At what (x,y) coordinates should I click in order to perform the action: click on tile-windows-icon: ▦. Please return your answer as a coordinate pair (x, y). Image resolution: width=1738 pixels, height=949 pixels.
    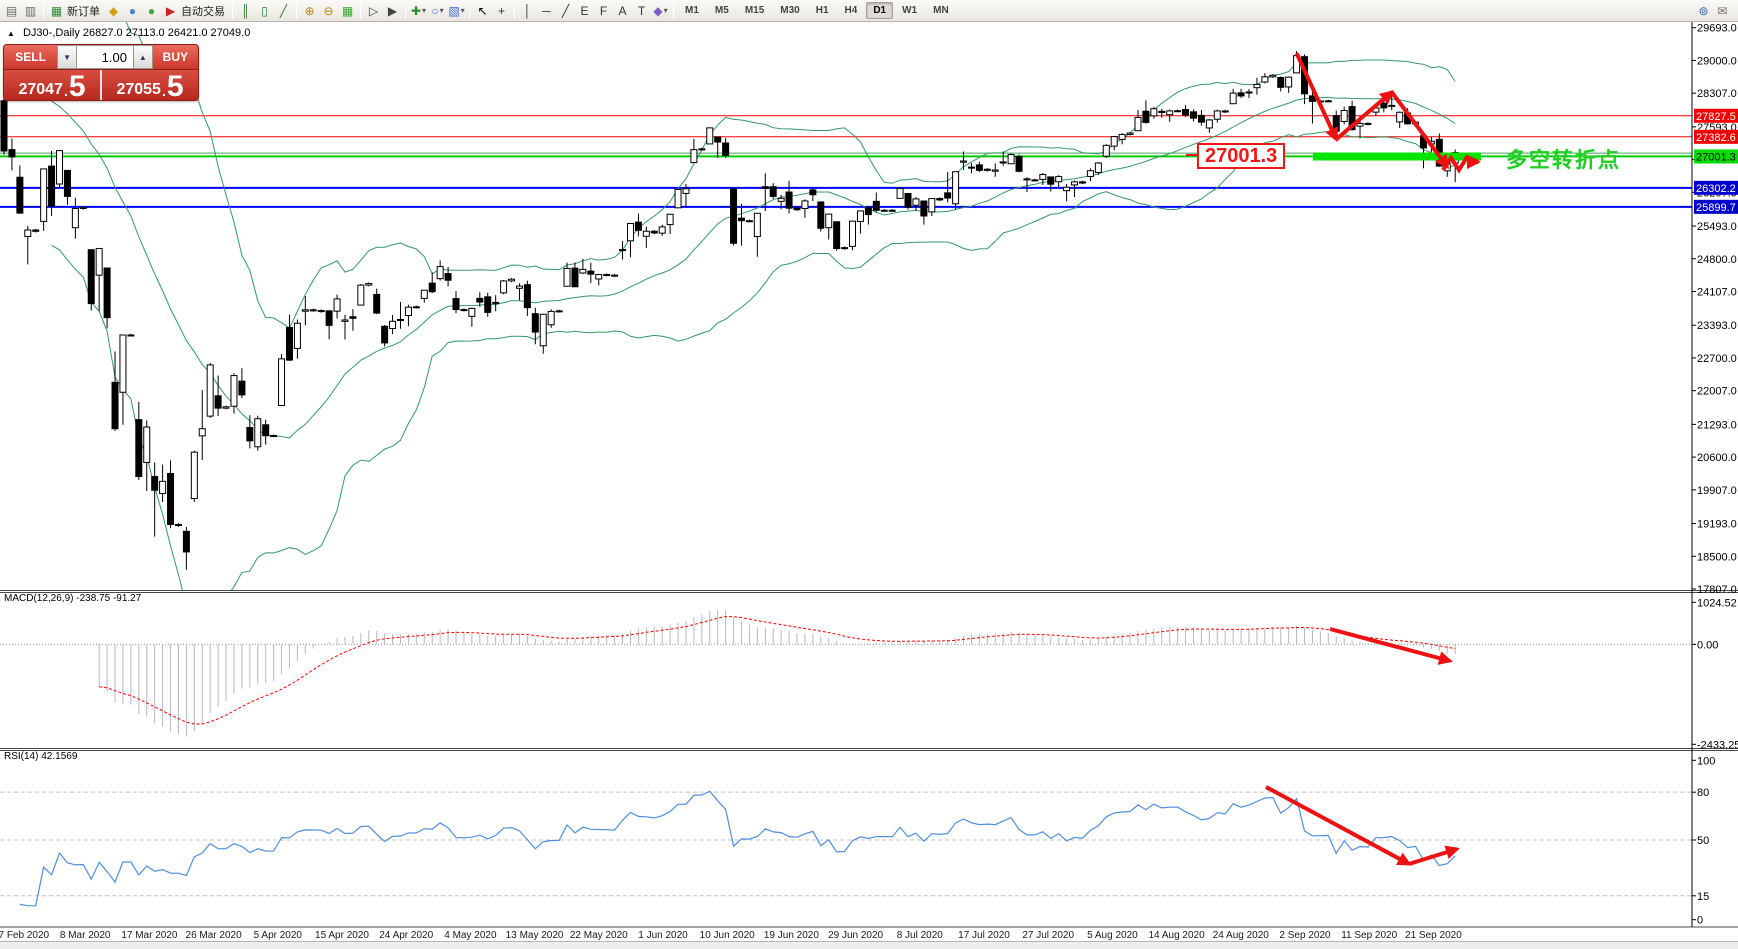
    Looking at the image, I should click on (347, 10).